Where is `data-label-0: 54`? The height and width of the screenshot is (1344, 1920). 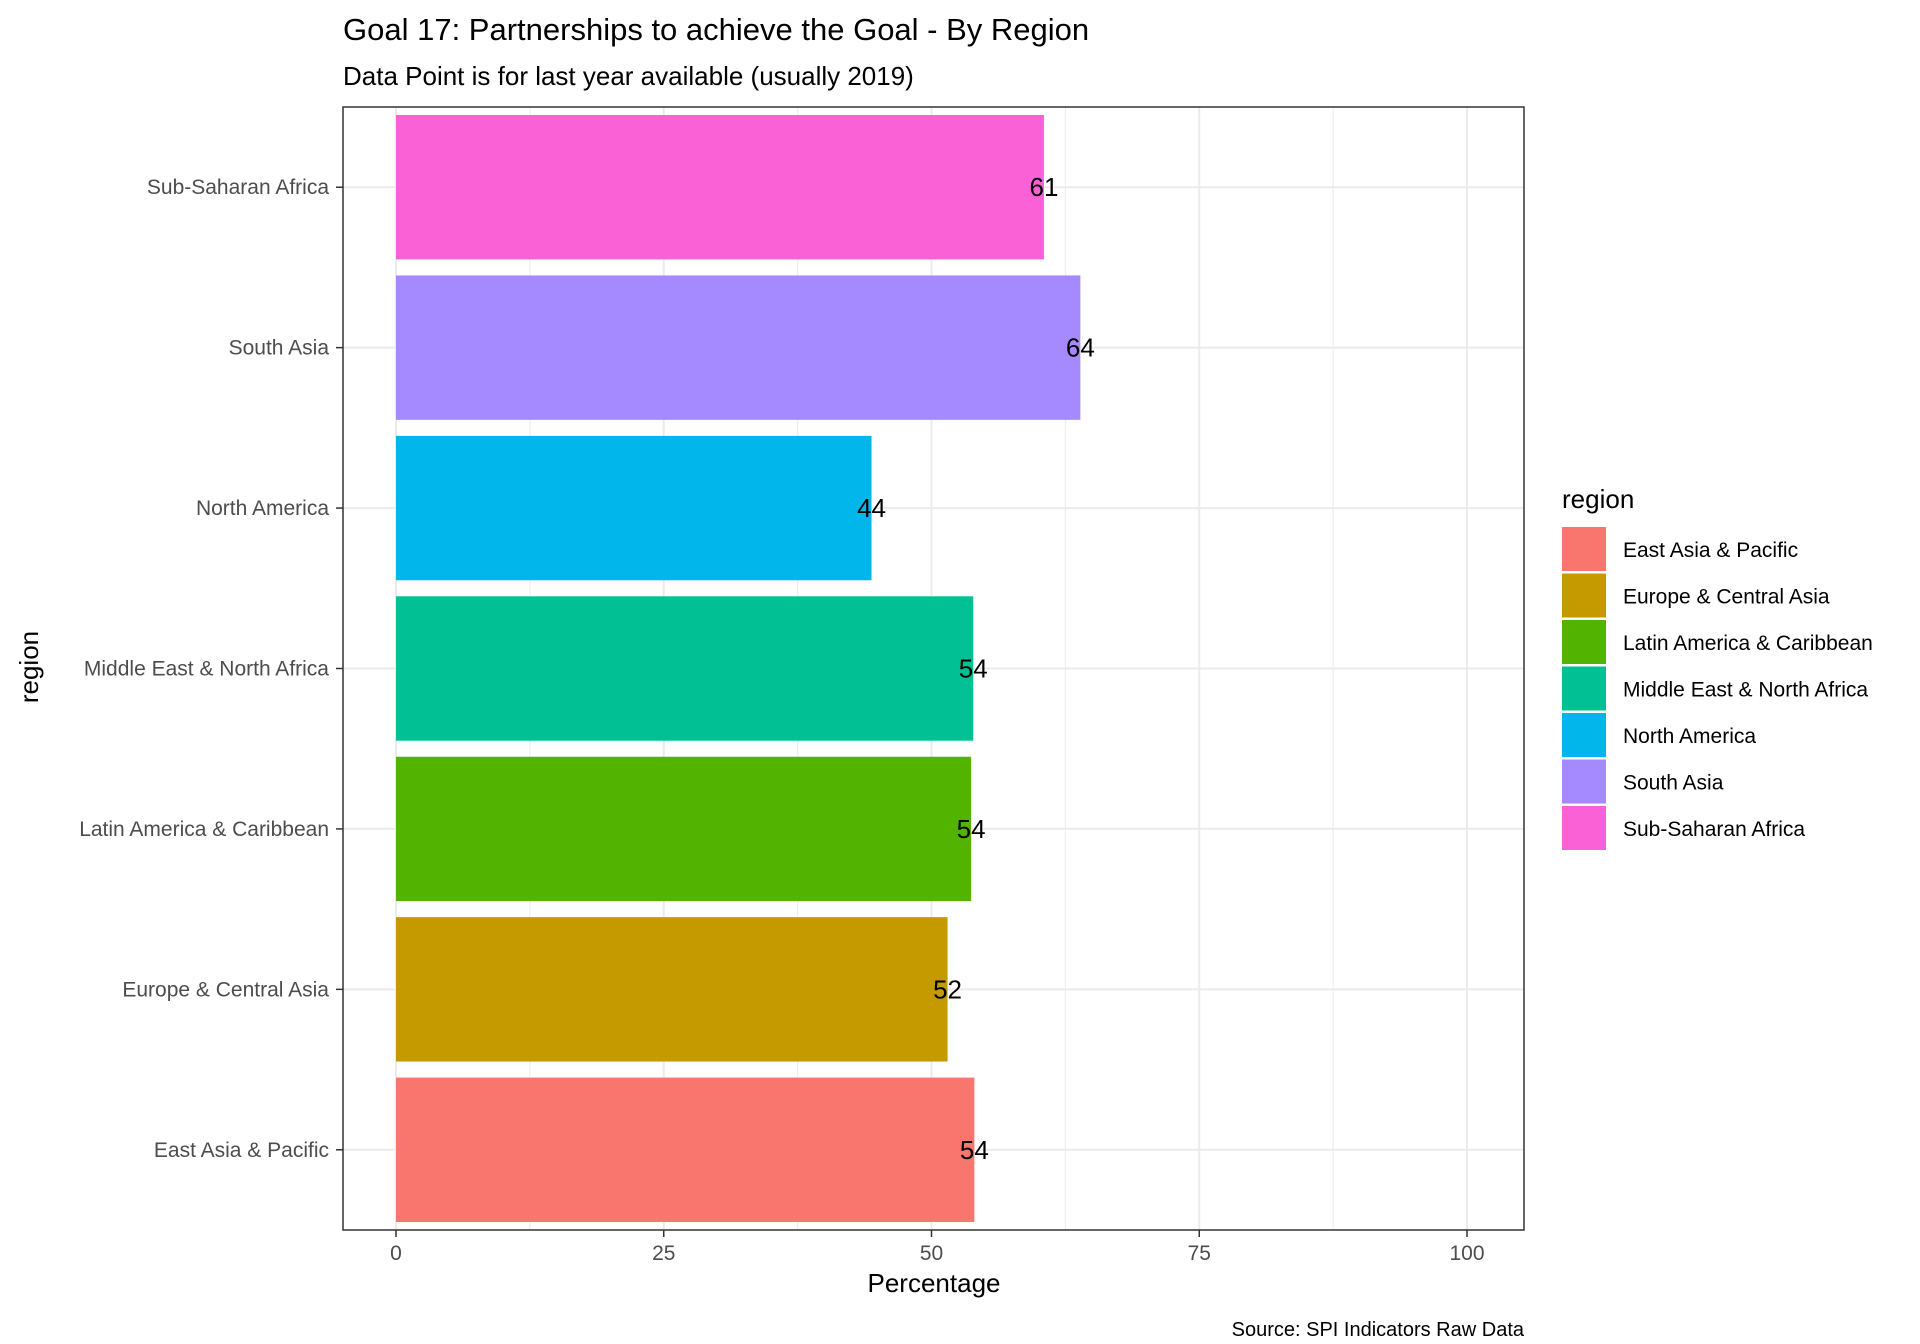
data-label-0: 54 is located at coordinates (974, 1150).